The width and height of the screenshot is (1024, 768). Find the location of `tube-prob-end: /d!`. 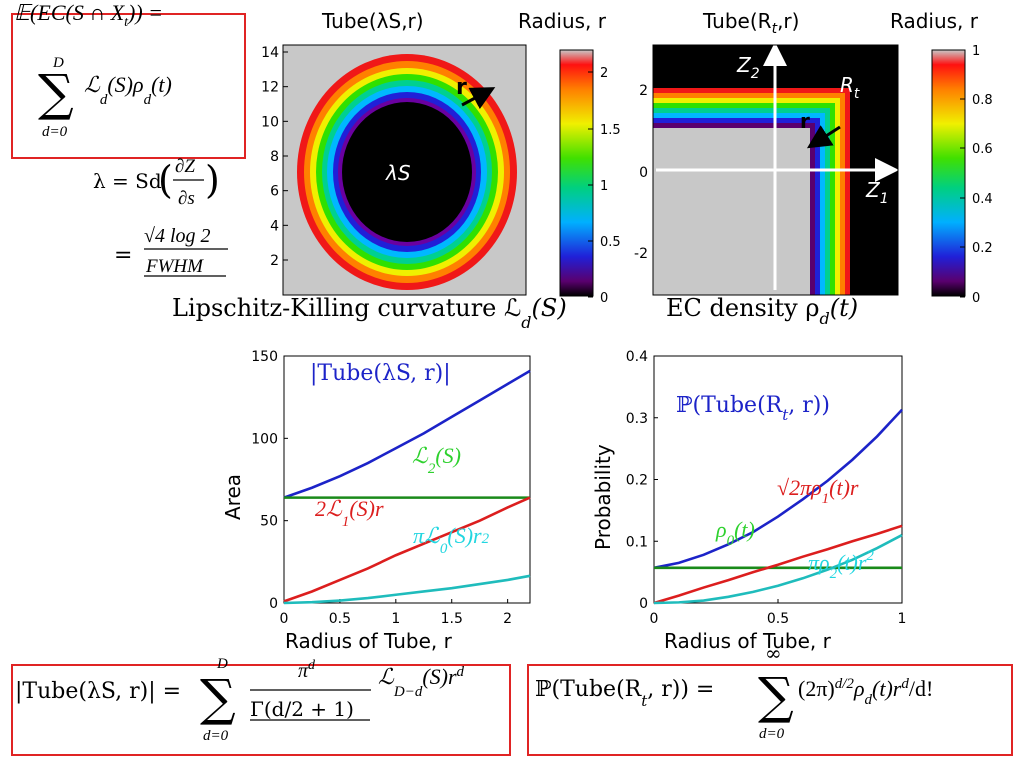

tube-prob-end: /d! is located at coordinates (921, 688).